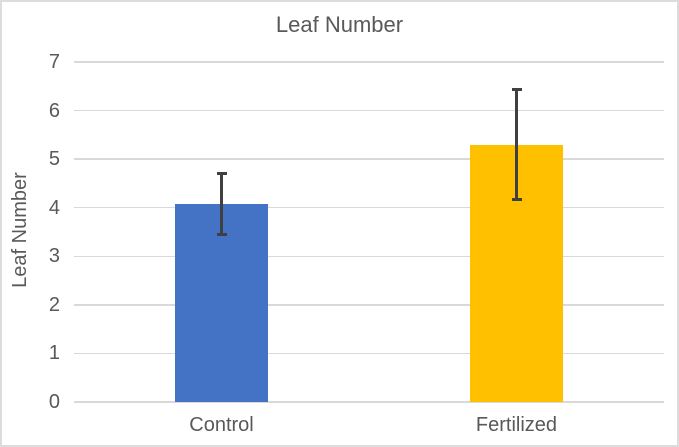 The height and width of the screenshot is (447, 679). Describe the element at coordinates (54, 402) in the screenshot. I see `y-tick-label: 0` at that location.